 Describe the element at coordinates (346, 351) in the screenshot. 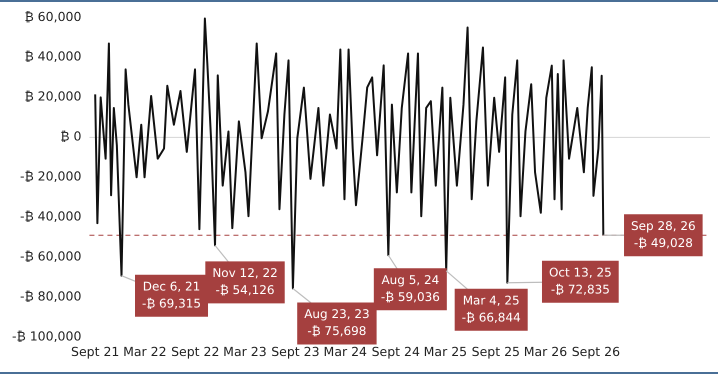

I see `x-tick-label: Mar 24` at that location.